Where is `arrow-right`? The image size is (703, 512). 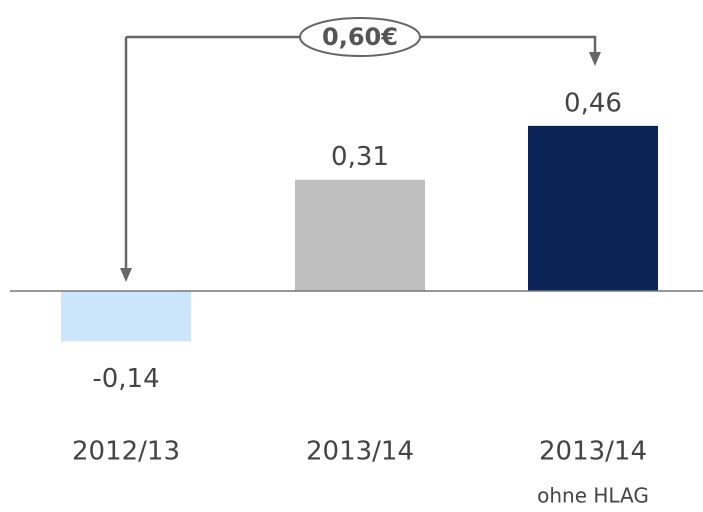
arrow-right is located at coordinates (508, 45).